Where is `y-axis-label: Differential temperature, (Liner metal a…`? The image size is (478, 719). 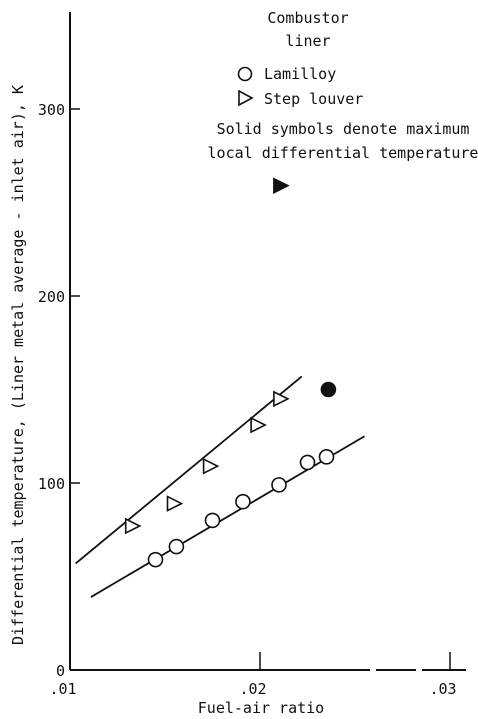
y-axis-label: Differential temperature, (Liner metal a… is located at coordinates (18, 365).